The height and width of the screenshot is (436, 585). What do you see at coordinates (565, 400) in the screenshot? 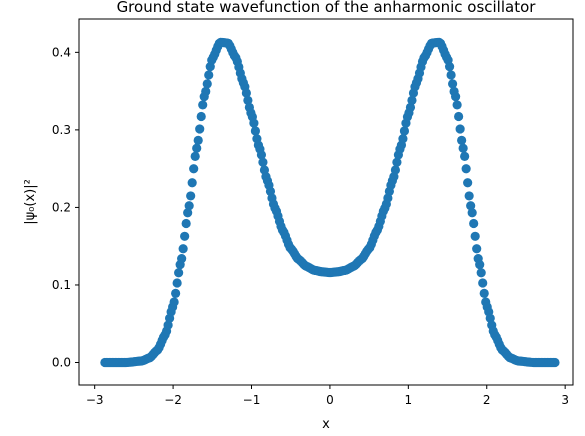
I see `x-tick-label: 3` at bounding box center [565, 400].